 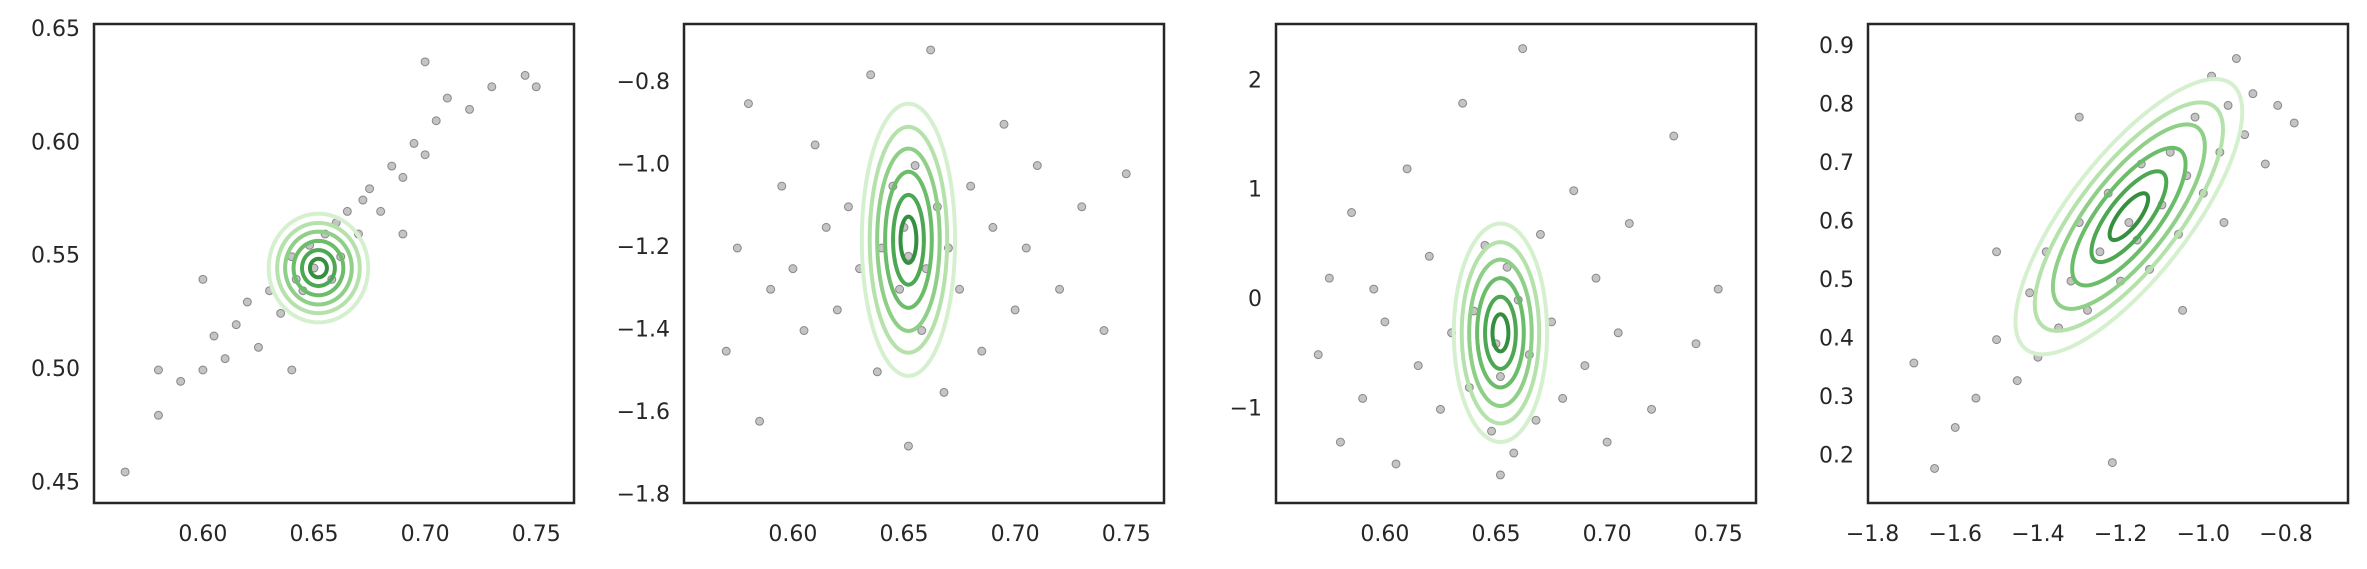 I want to click on y-tick-label: 0.7, so click(x=1836, y=163).